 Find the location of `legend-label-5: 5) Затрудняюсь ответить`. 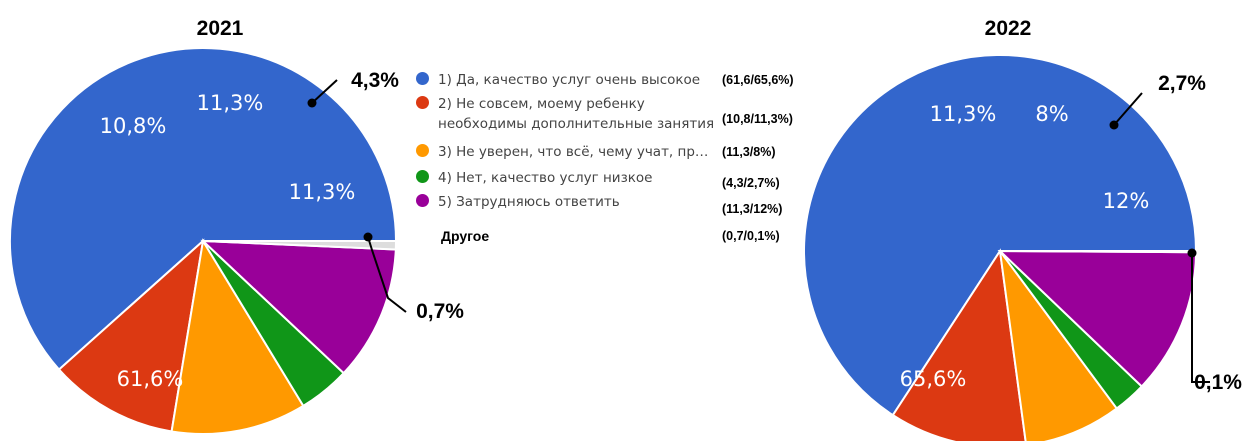

legend-label-5: 5) Затрудняюсь ответить is located at coordinates (529, 202).